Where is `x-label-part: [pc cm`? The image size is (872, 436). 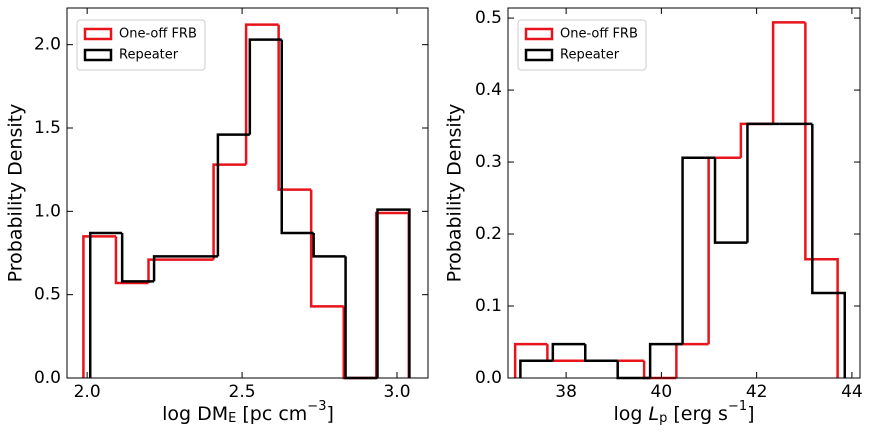
x-label-part: [pc cm is located at coordinates (271, 414).